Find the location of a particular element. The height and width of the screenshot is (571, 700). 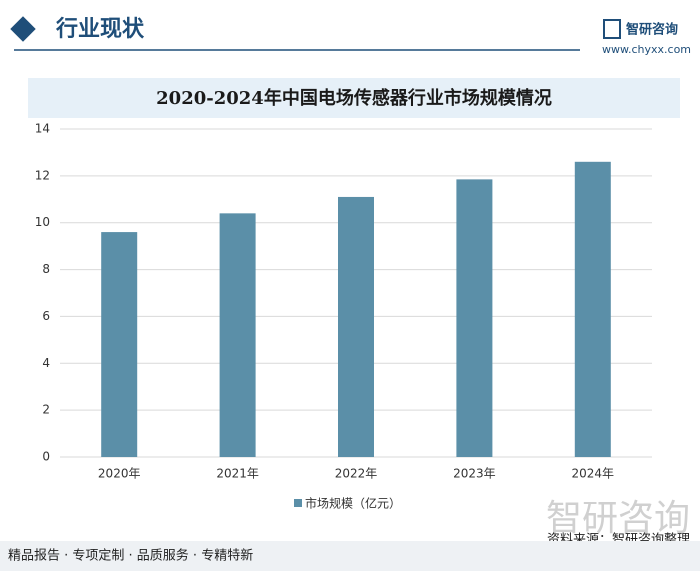

x-tick-label: 2021年 is located at coordinates (237, 474).